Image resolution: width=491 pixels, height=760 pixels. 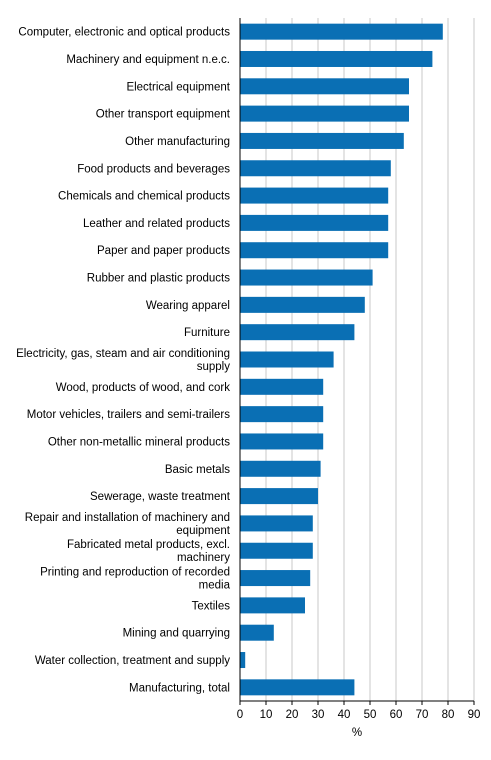 I want to click on category-label: Manufacturing, total, so click(x=179, y=688).